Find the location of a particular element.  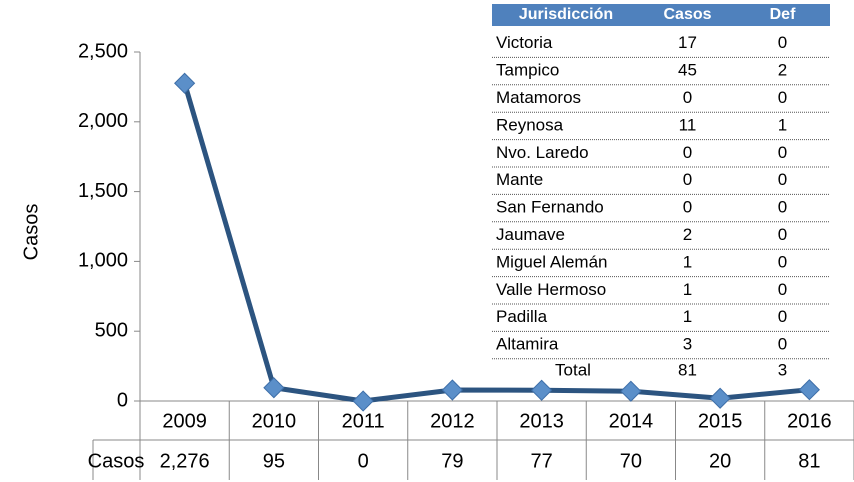

table-total: Total is located at coordinates (573, 369).